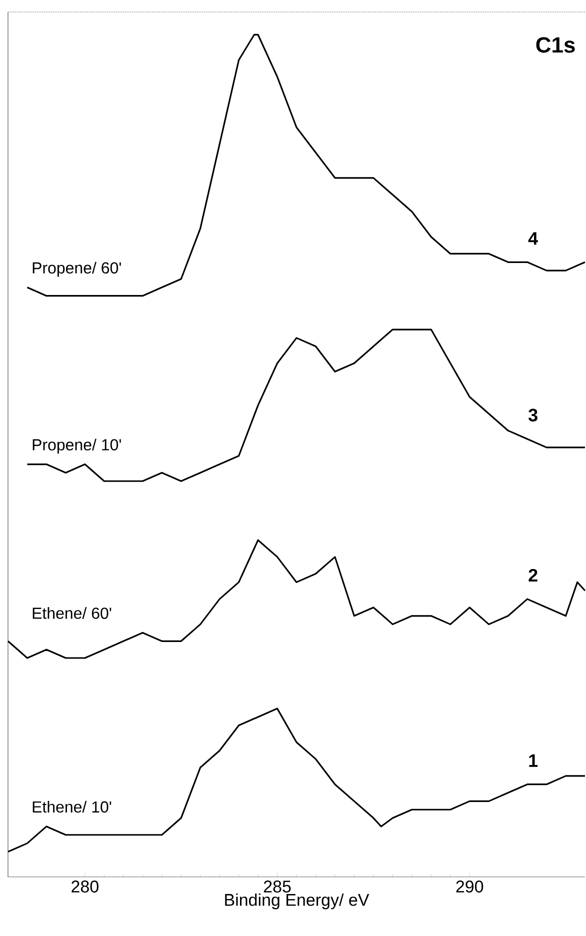  I want to click on series-label: Ethene/ 60', so click(72, 613).